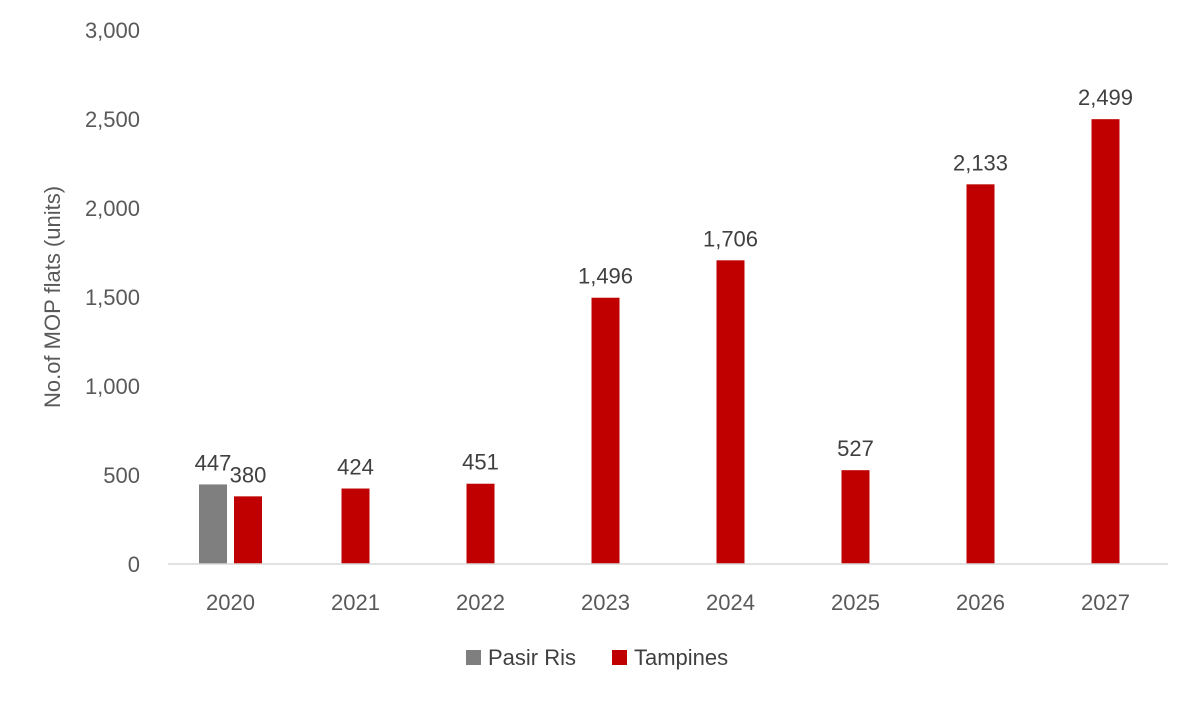  What do you see at coordinates (112, 386) in the screenshot?
I see `y-tick-label: 1,000` at bounding box center [112, 386].